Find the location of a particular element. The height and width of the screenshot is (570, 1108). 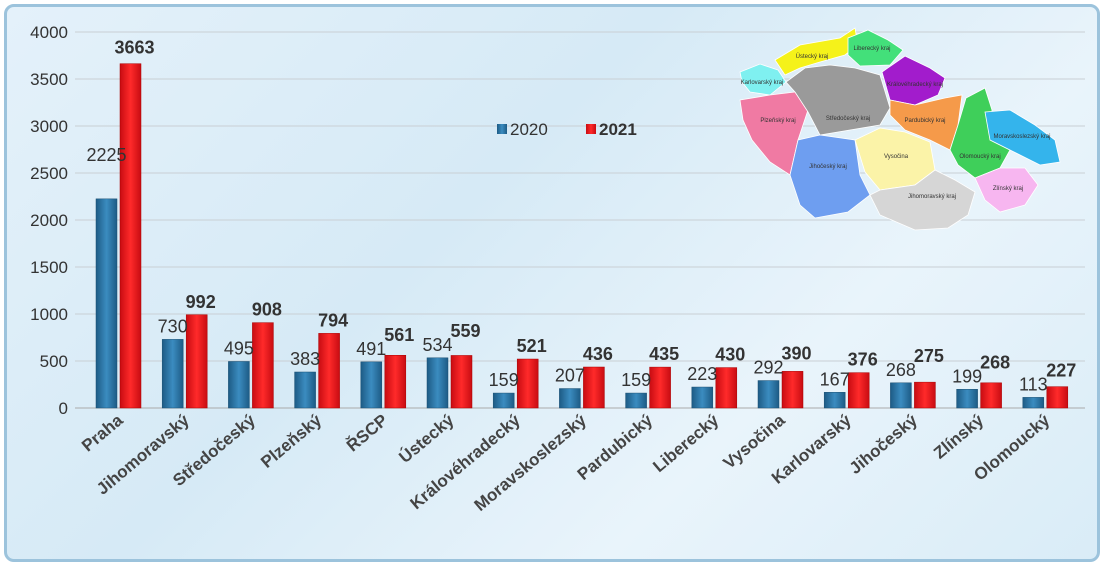

map-region-label: Olomoucký kraj is located at coordinates (979, 157).